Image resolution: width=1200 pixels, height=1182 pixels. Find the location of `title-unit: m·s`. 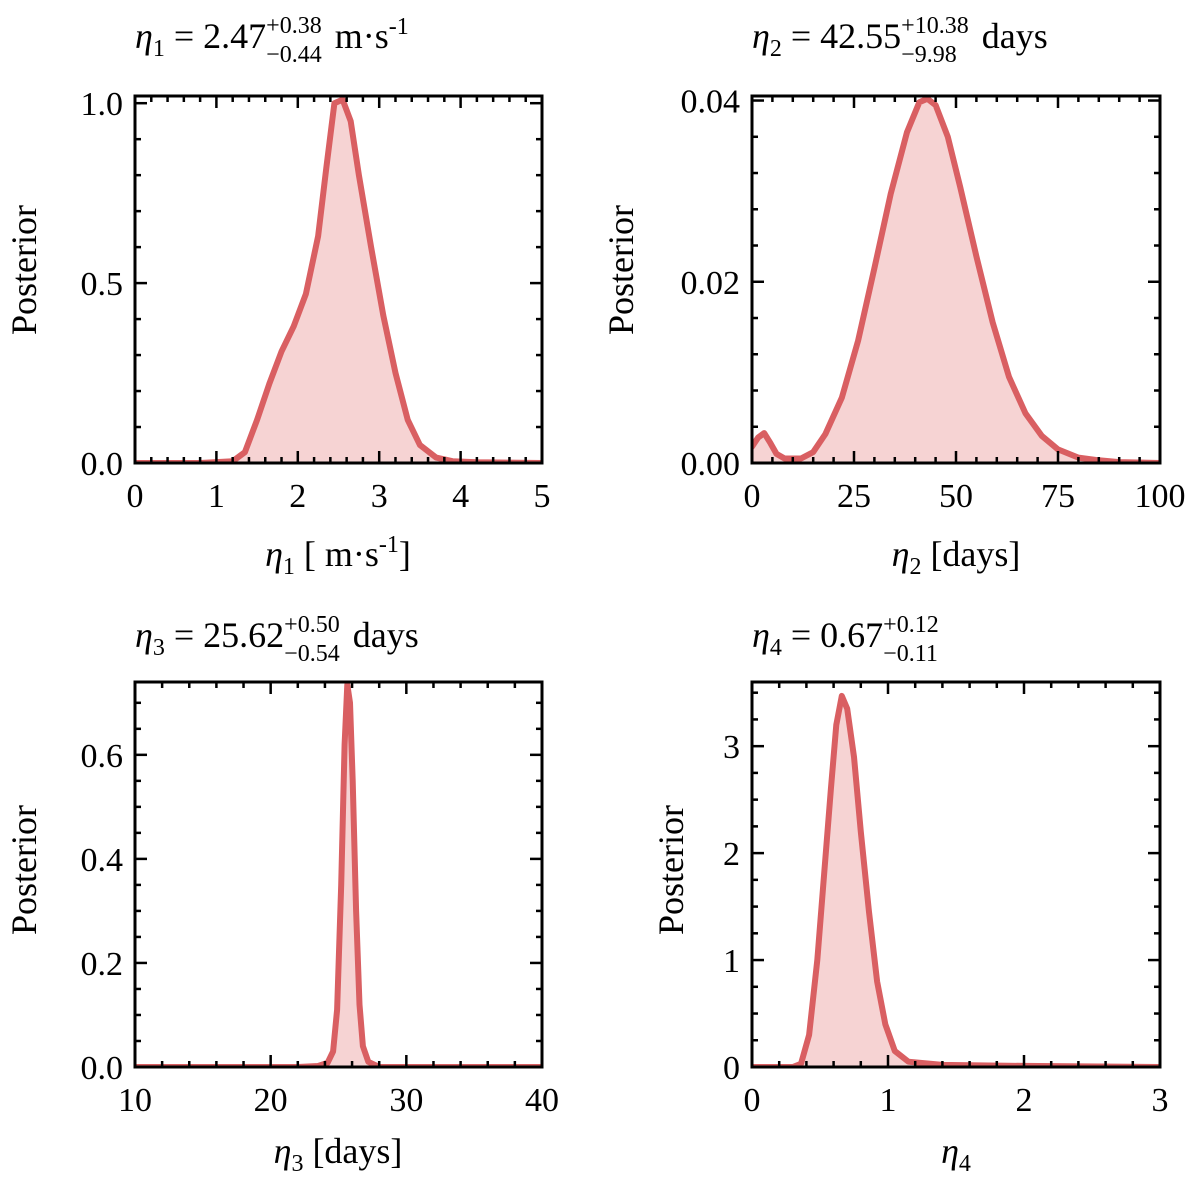

title-unit: m·s is located at coordinates (357, 36).